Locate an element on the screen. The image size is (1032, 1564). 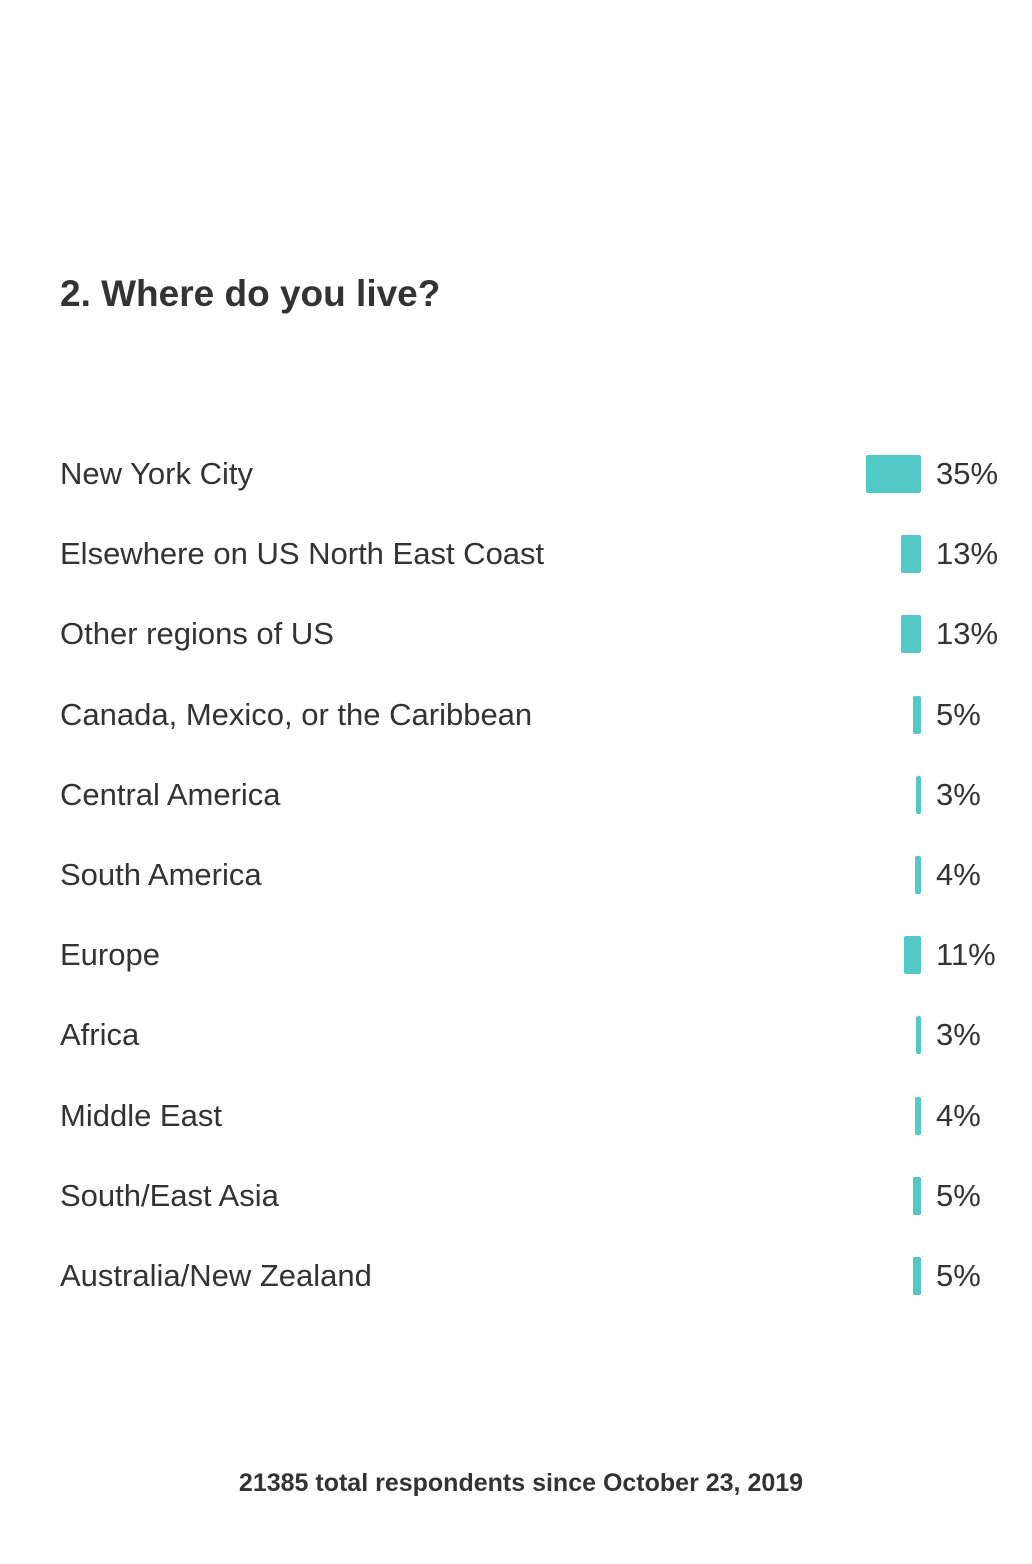
result-row: New York City 35% is located at coordinates (516, 474).